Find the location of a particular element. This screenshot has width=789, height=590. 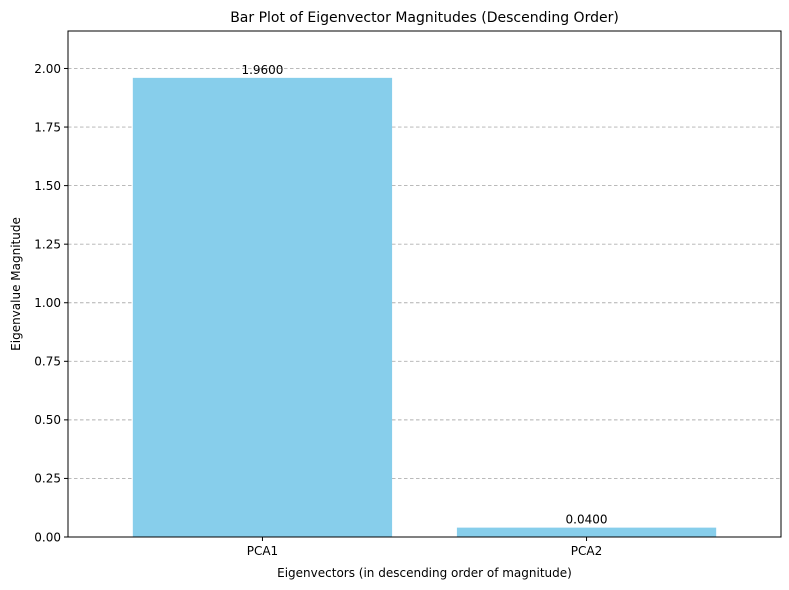

y-ticks: 0.00 0.25 0.50 0.75 1.00 1.25 1.50 1.75 2.00 is located at coordinates (51, 303).